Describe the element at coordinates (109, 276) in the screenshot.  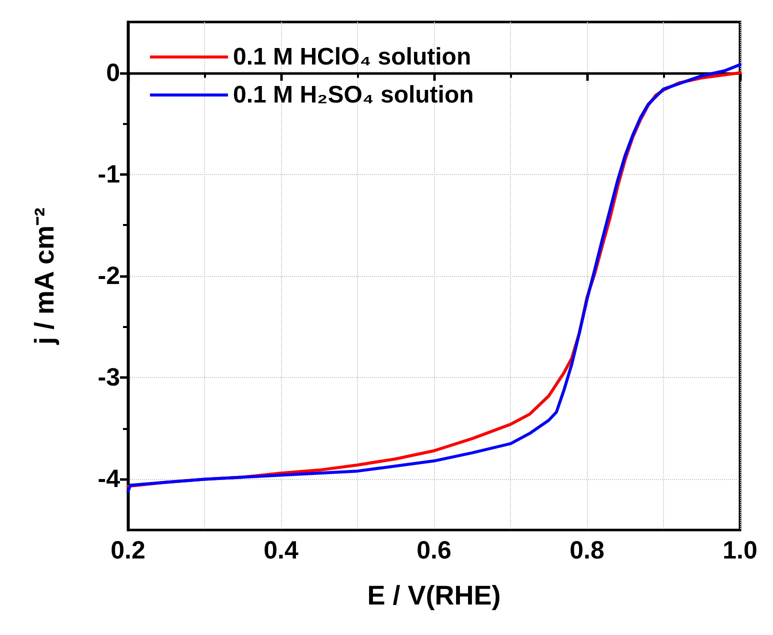
I see `y-tick-label: -2` at that location.